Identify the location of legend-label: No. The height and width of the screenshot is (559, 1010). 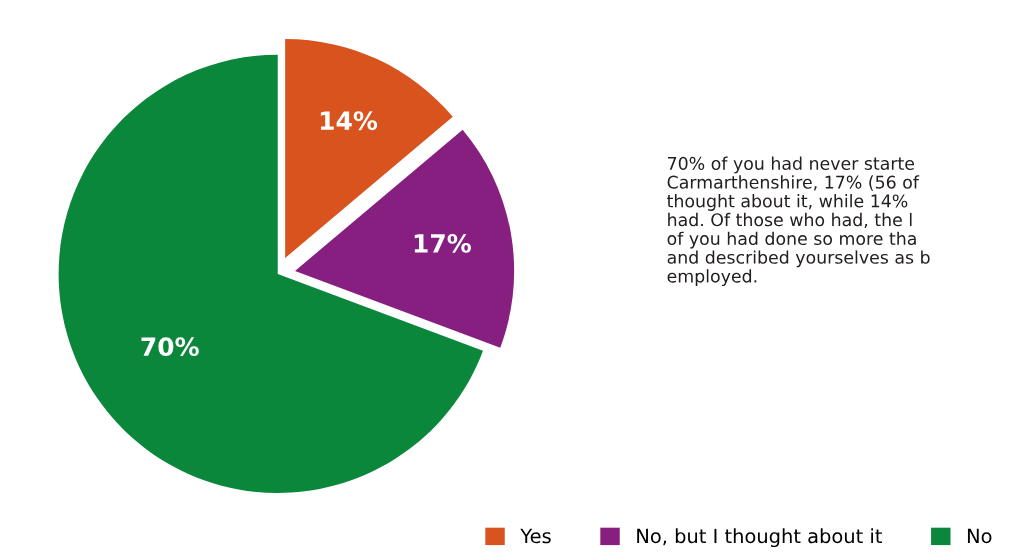
(979, 536).